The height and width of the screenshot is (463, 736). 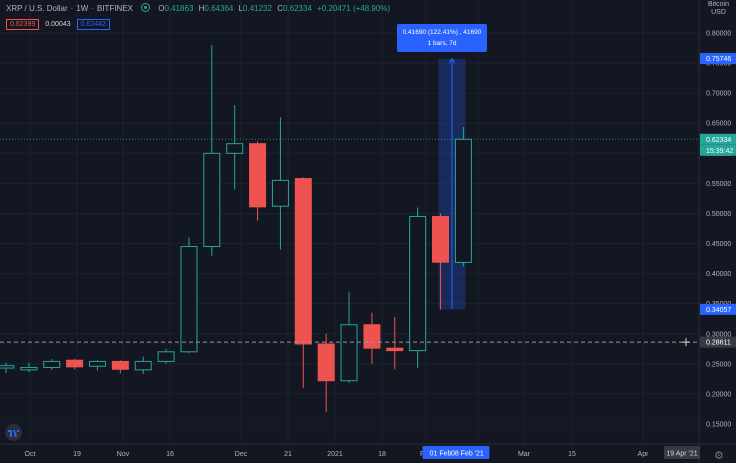 What do you see at coordinates (115, 8) in the screenshot?
I see `exchange-label: BITFINEX` at bounding box center [115, 8].